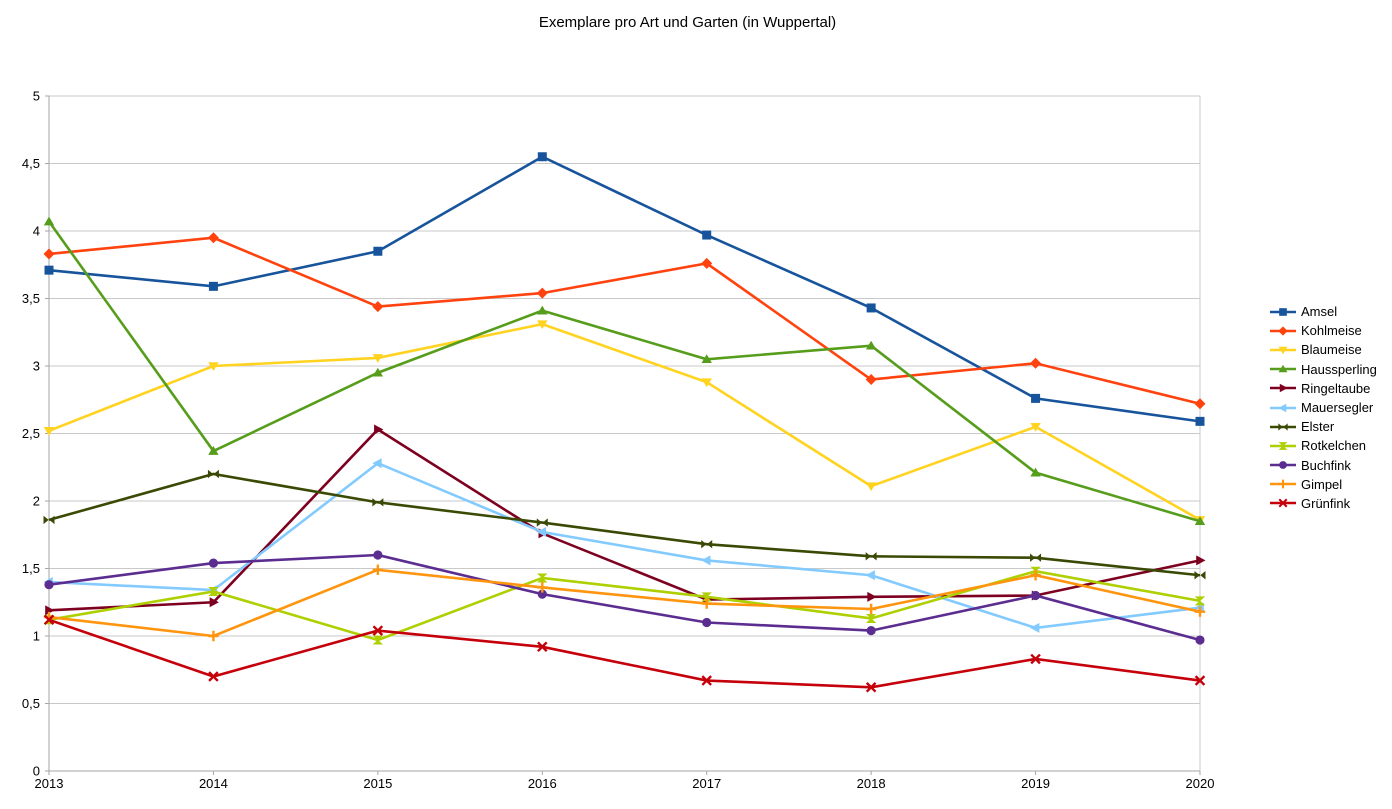  I want to click on legend-label: Blaumeise, so click(1331, 350).